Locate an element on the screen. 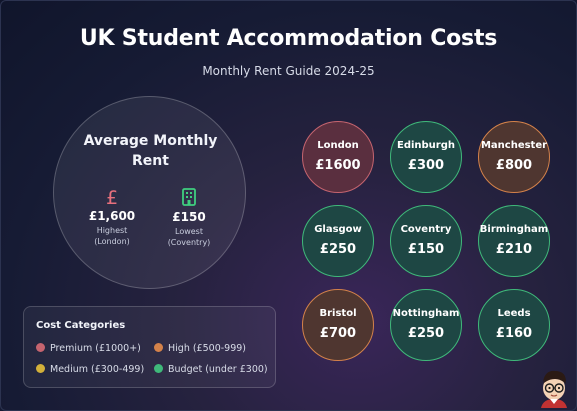  city-rent: £160 is located at coordinates (514, 333).